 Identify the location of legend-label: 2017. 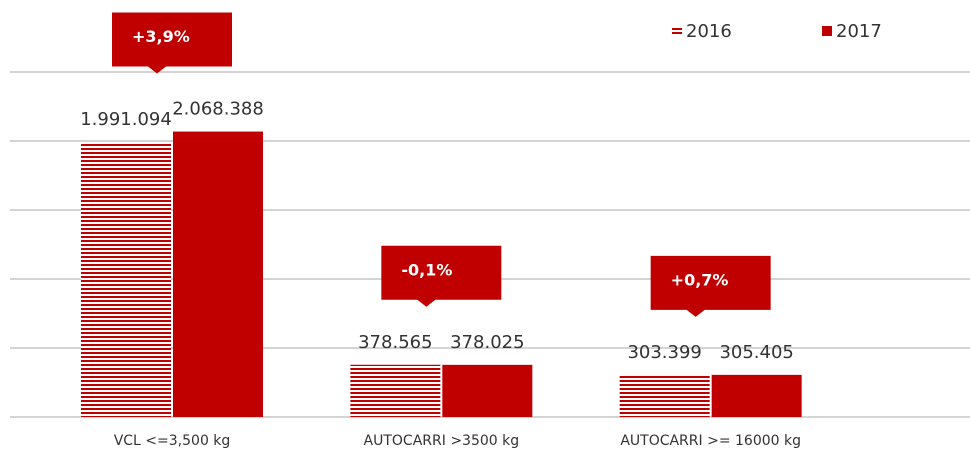
(859, 31).